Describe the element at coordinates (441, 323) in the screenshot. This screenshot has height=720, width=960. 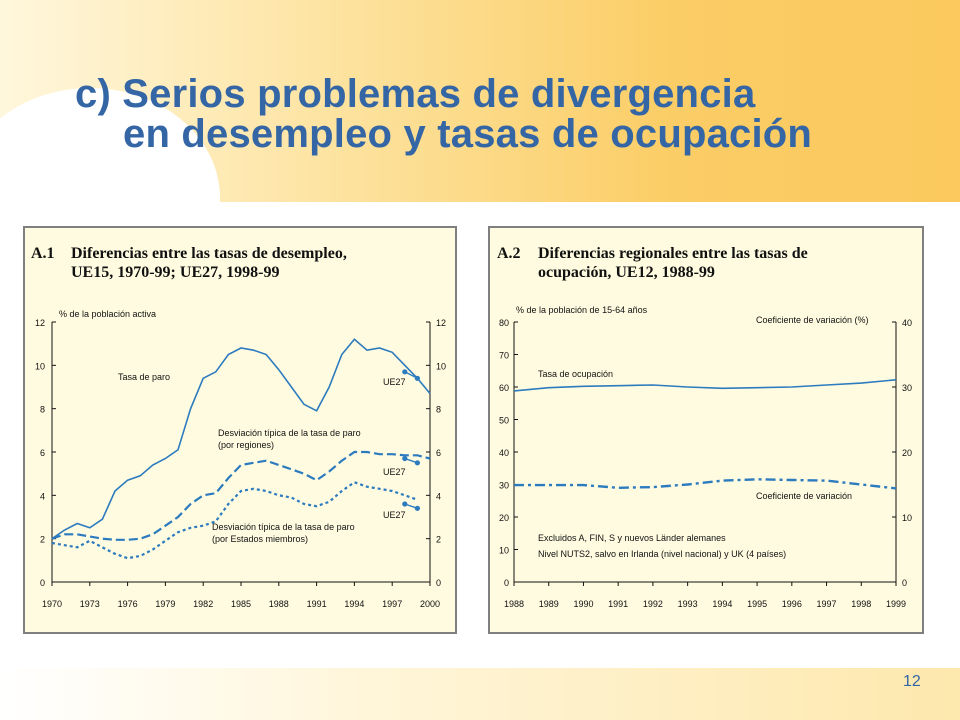
I see `chart-a1-ytick-label-right: 12` at that location.